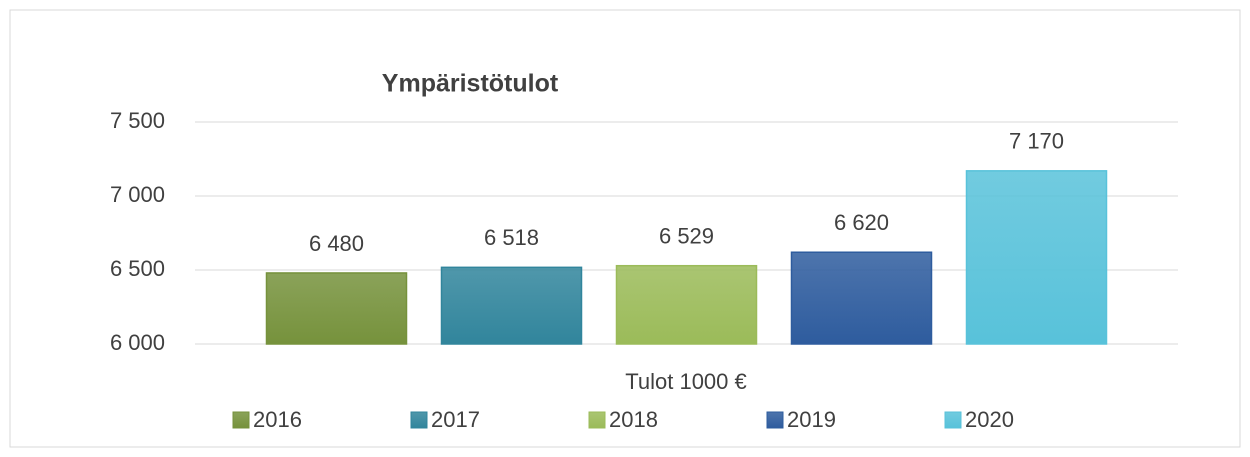 The width and height of the screenshot is (1250, 457). What do you see at coordinates (511, 237) in the screenshot?
I see `data-label: 6 518` at bounding box center [511, 237].